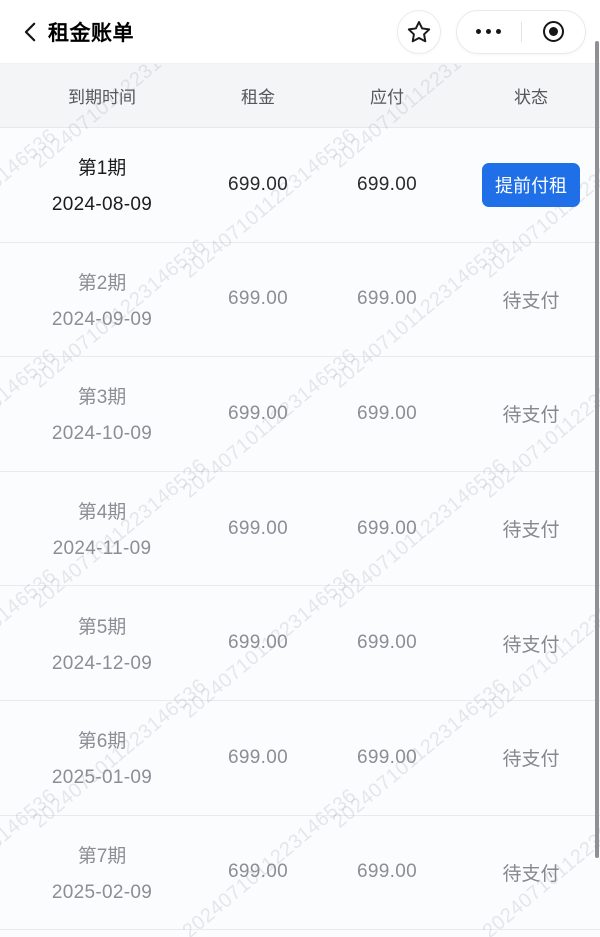 This screenshot has height=937, width=600. I want to click on status-cell: 提前付租, so click(531, 184).